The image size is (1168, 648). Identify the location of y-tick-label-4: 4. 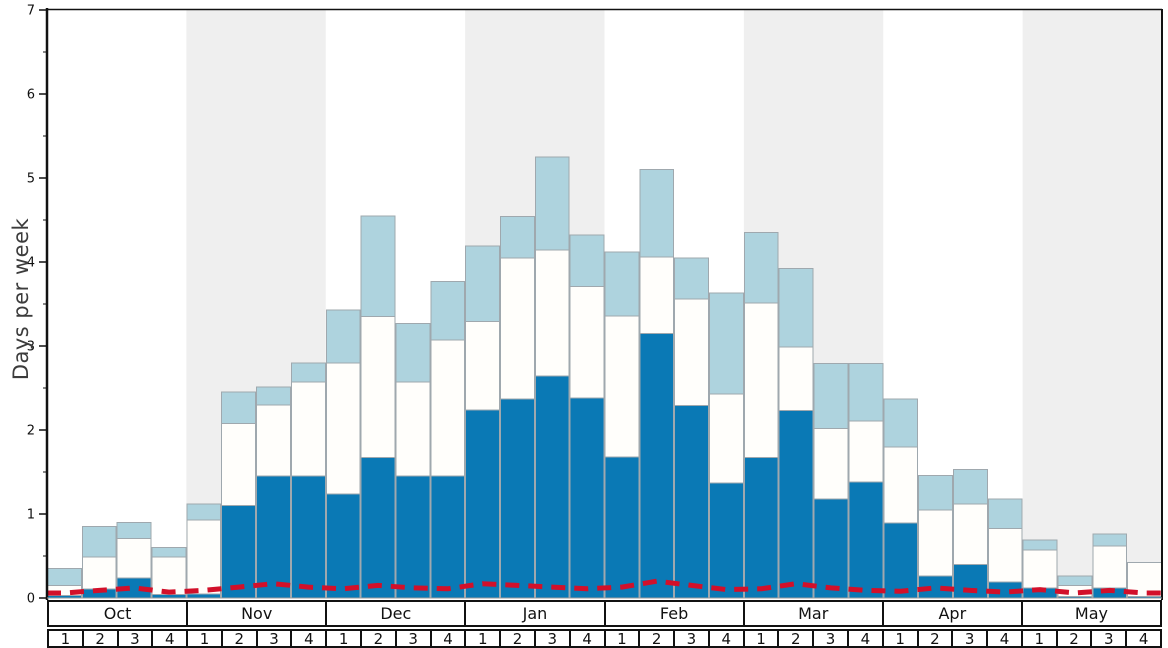
(31, 263).